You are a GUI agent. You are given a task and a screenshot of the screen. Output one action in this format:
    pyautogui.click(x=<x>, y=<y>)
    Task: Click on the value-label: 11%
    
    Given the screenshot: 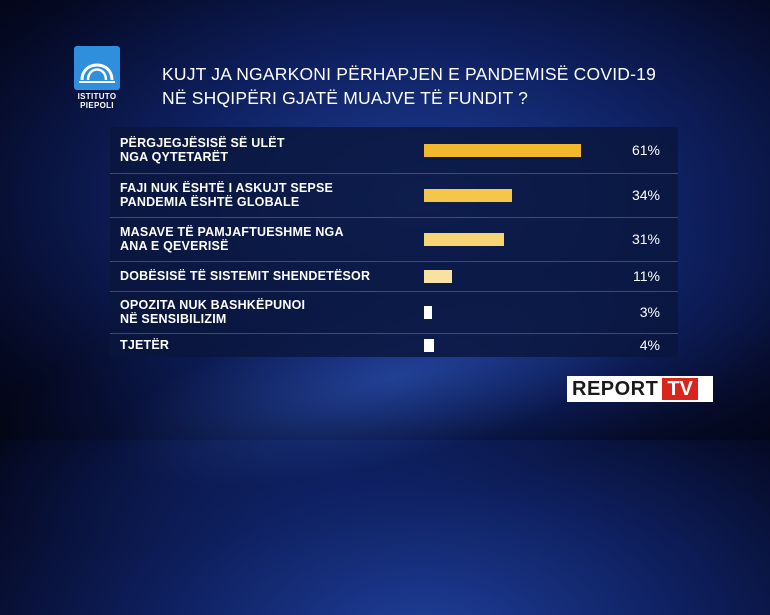 What is the action you would take?
    pyautogui.click(x=646, y=276)
    